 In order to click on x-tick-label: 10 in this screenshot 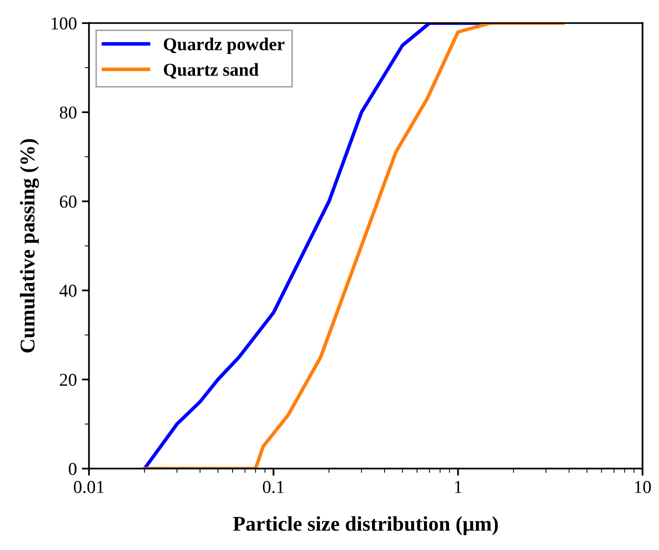, I will do `click(643, 487)`.